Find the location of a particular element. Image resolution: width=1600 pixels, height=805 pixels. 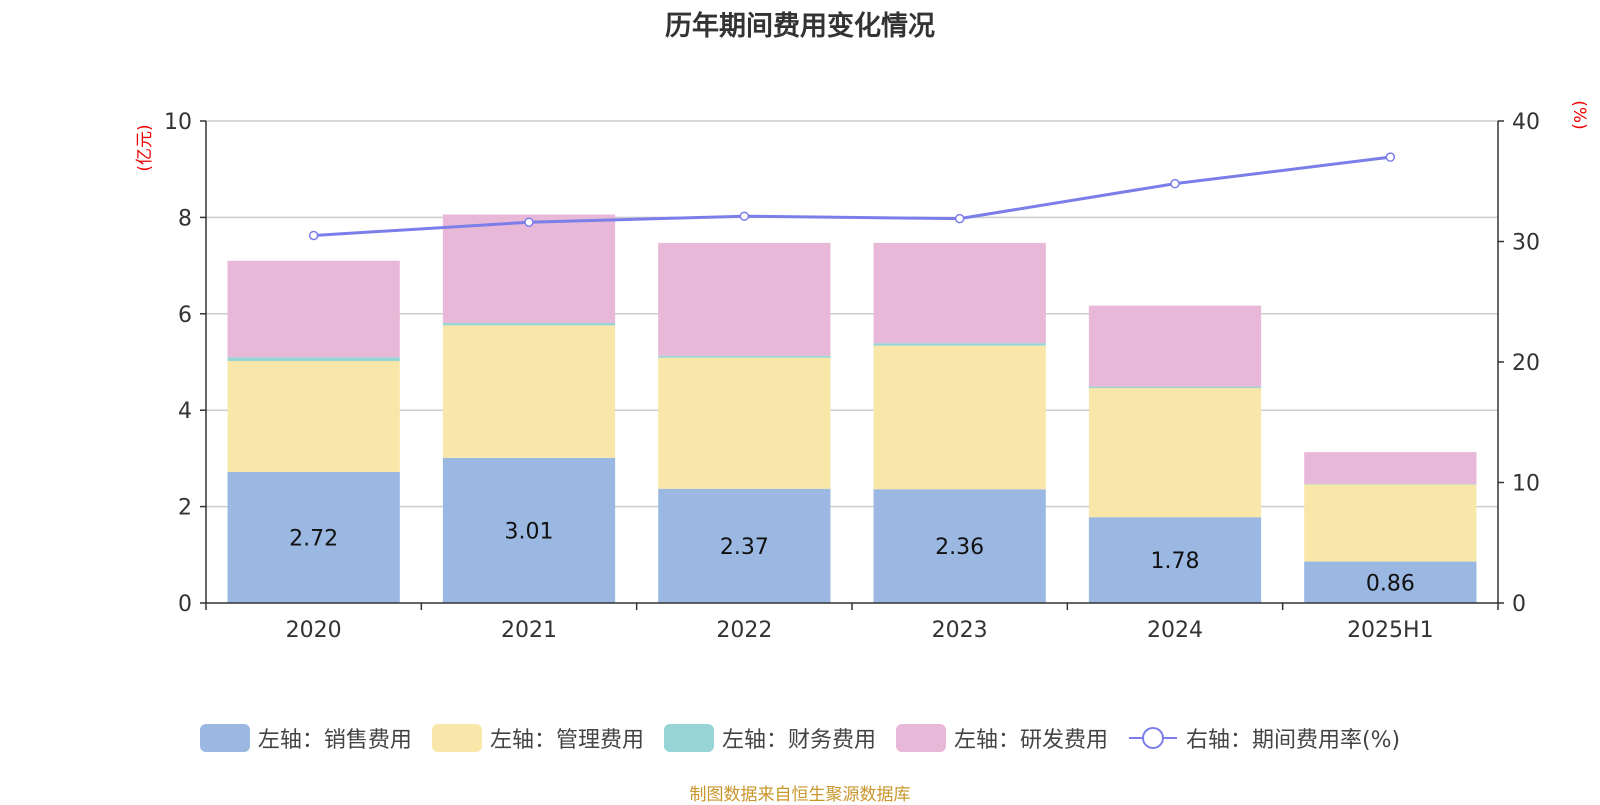

right-tick-label: 10 is located at coordinates (1526, 484).